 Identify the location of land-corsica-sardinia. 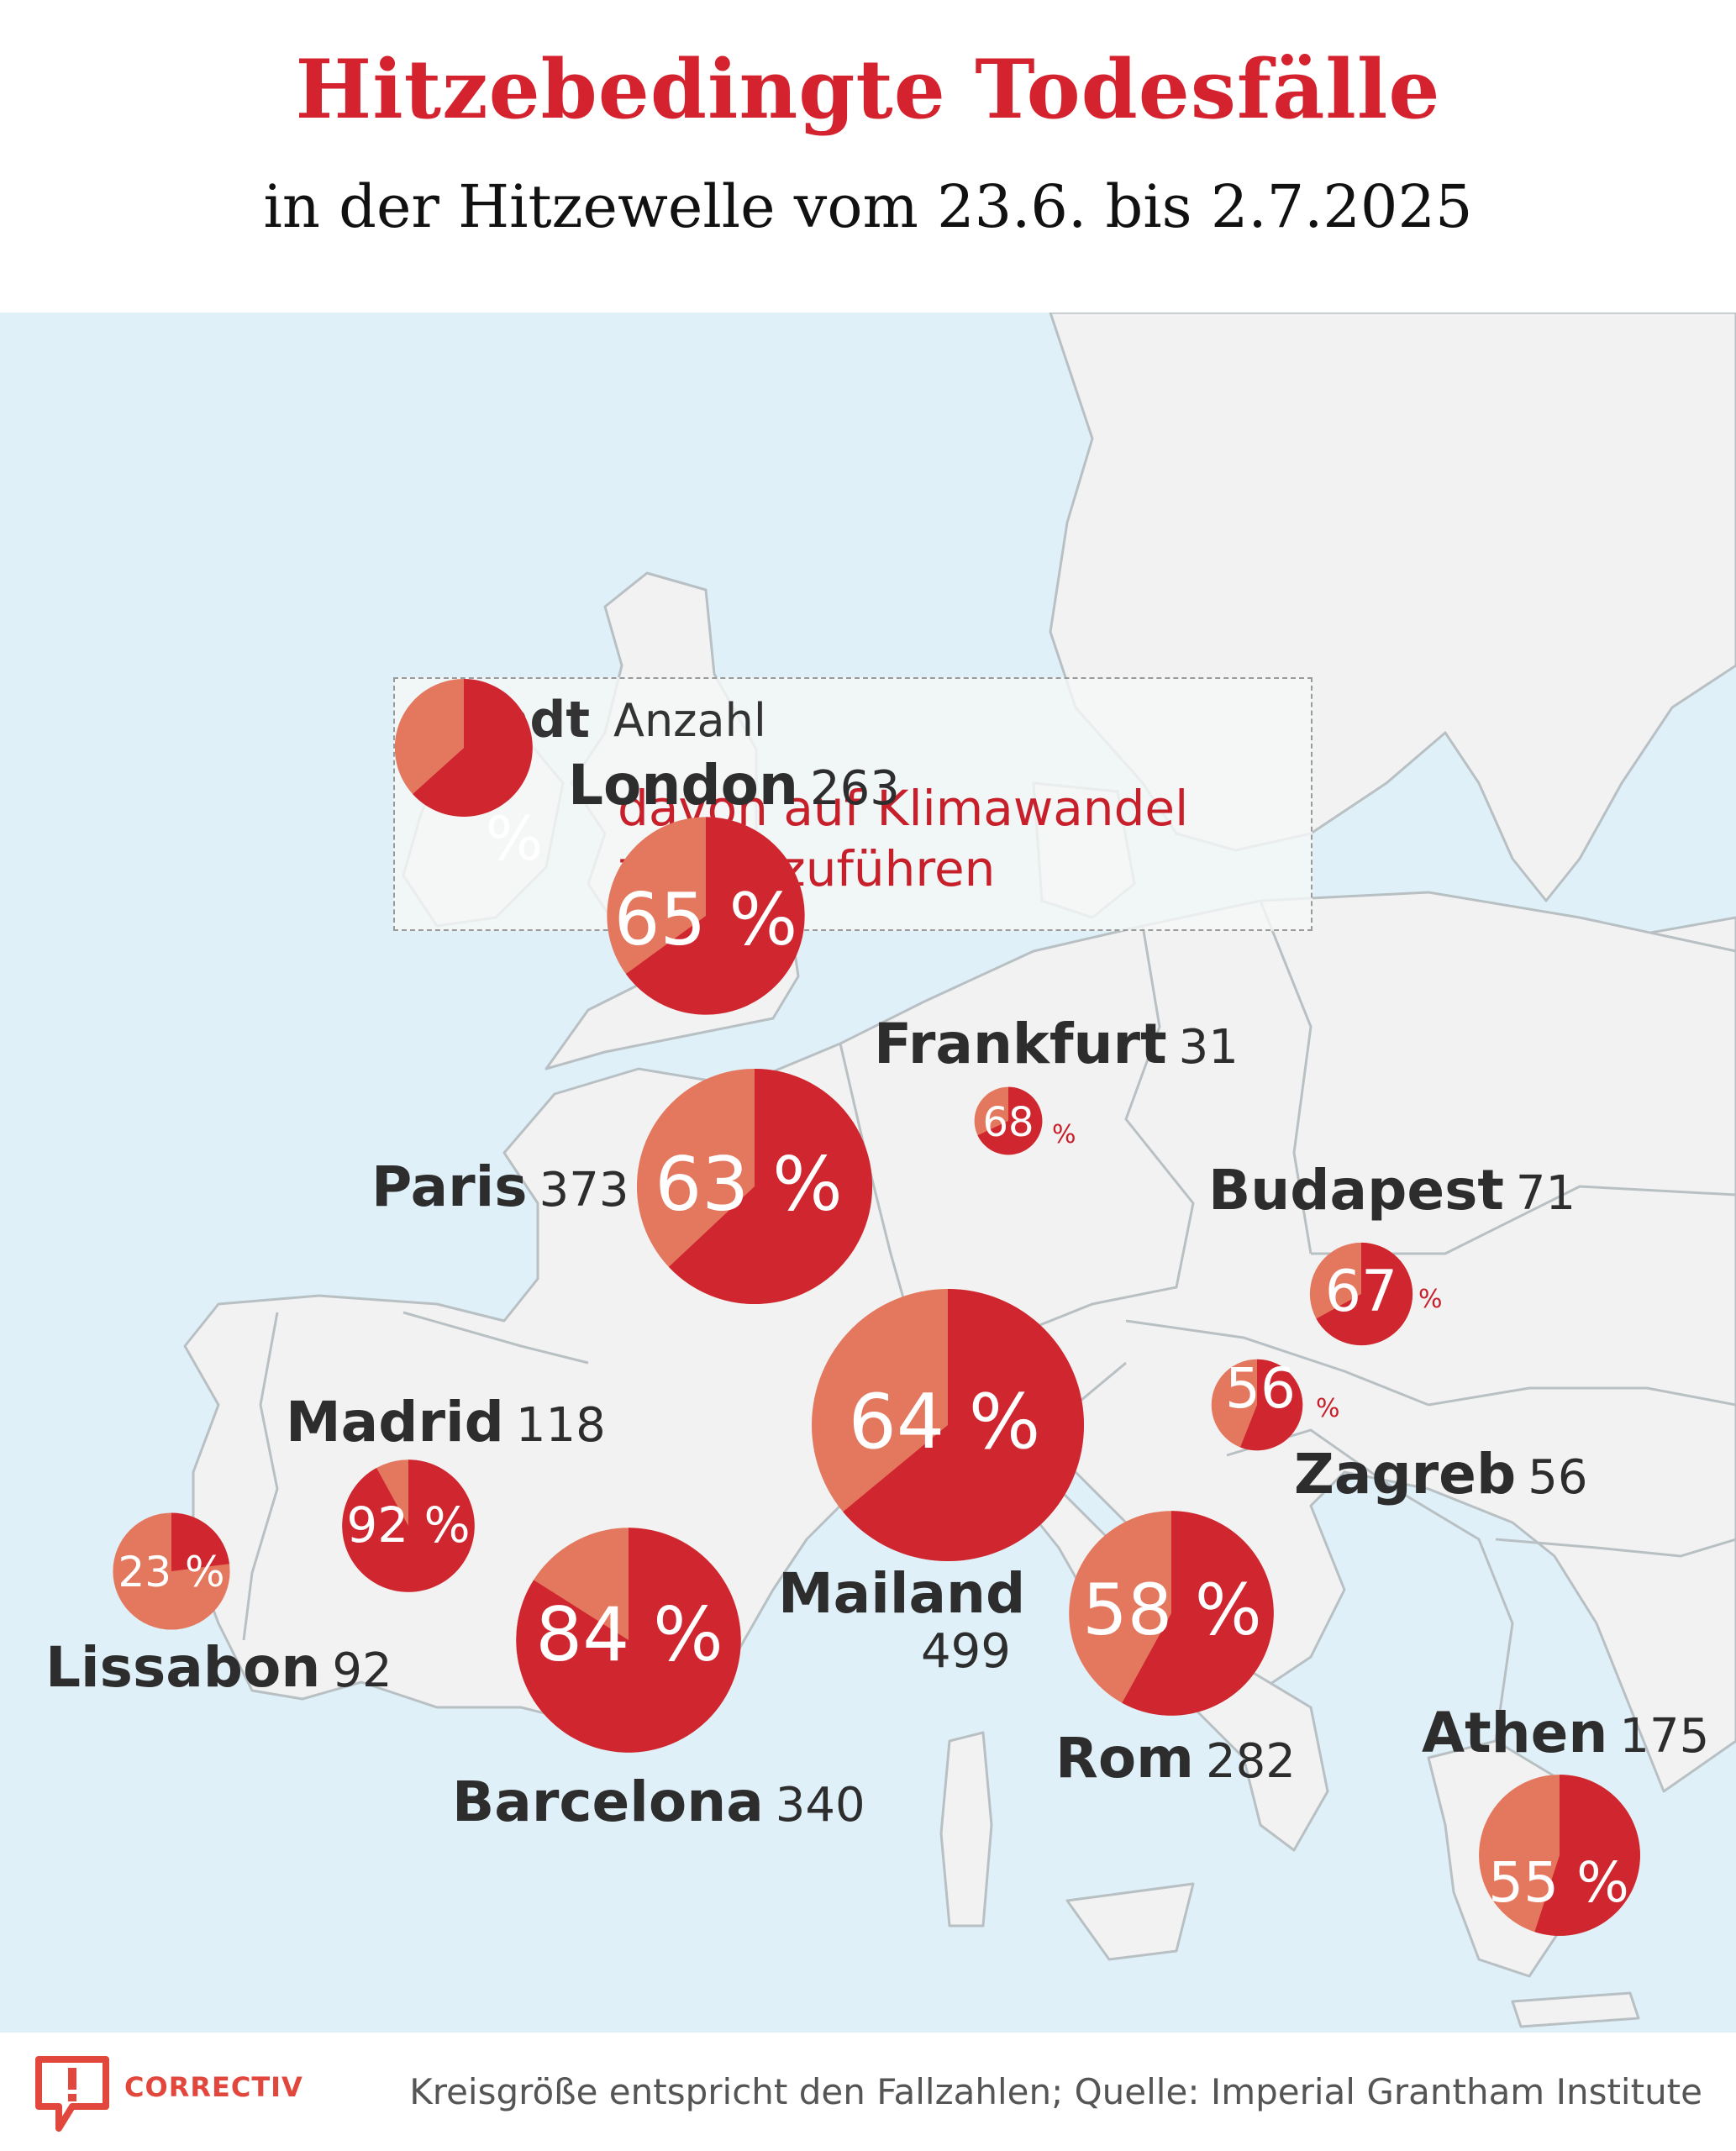
(966, 1829).